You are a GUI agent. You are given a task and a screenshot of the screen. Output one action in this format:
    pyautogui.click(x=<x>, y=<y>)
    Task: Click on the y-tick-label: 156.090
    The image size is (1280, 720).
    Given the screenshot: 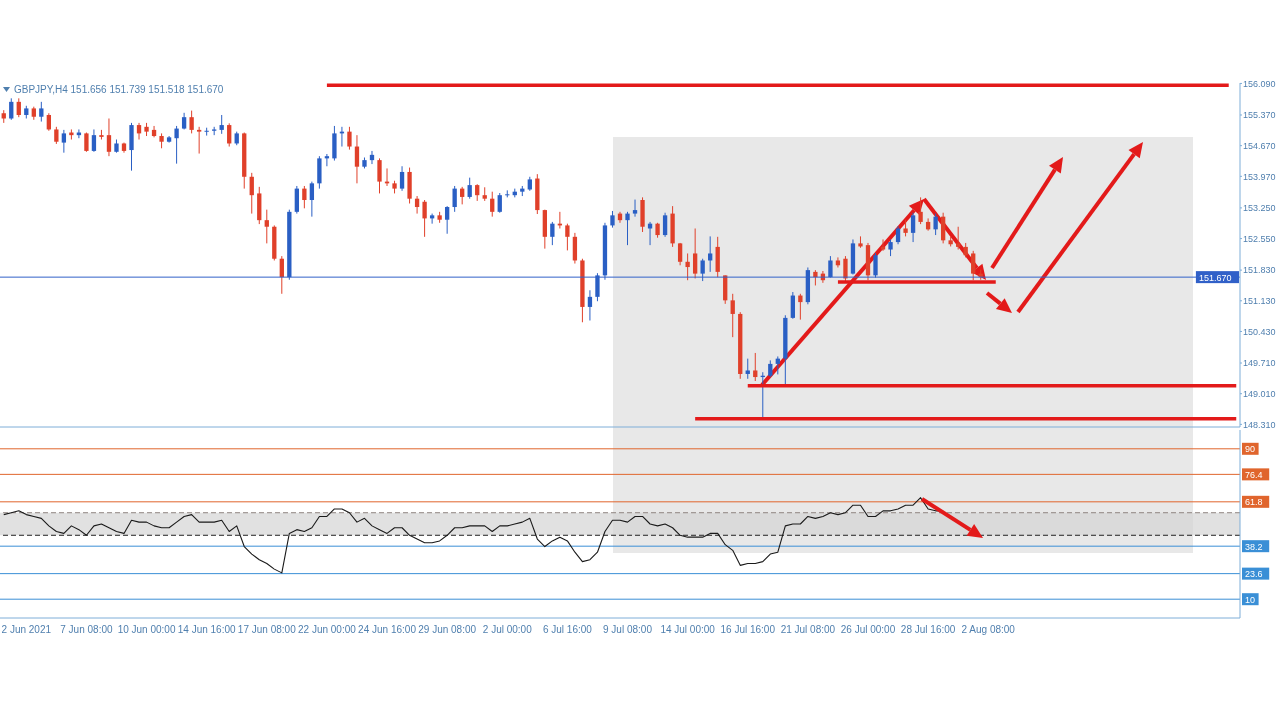 What is the action you would take?
    pyautogui.click(x=1259, y=83)
    